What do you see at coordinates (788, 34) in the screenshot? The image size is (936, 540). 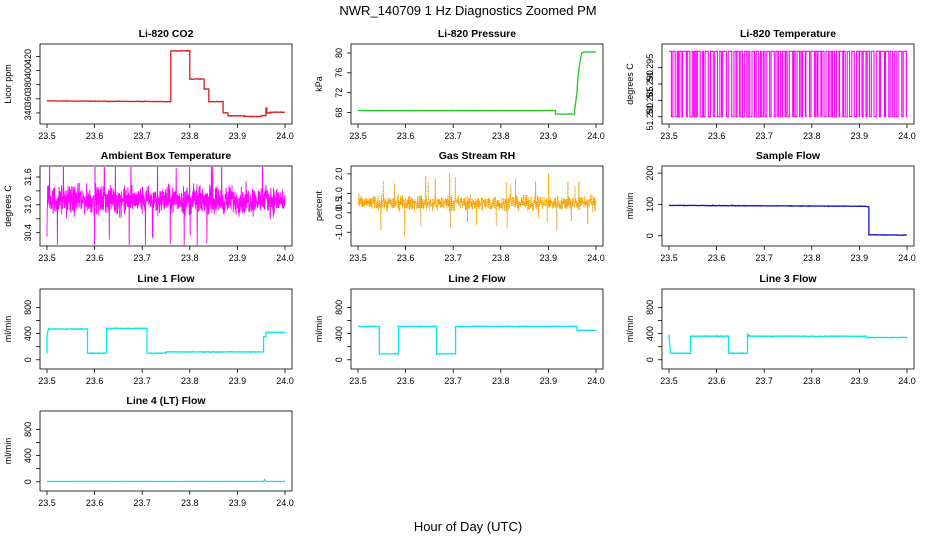 I see `panel-title: Li-820 Temperature` at bounding box center [788, 34].